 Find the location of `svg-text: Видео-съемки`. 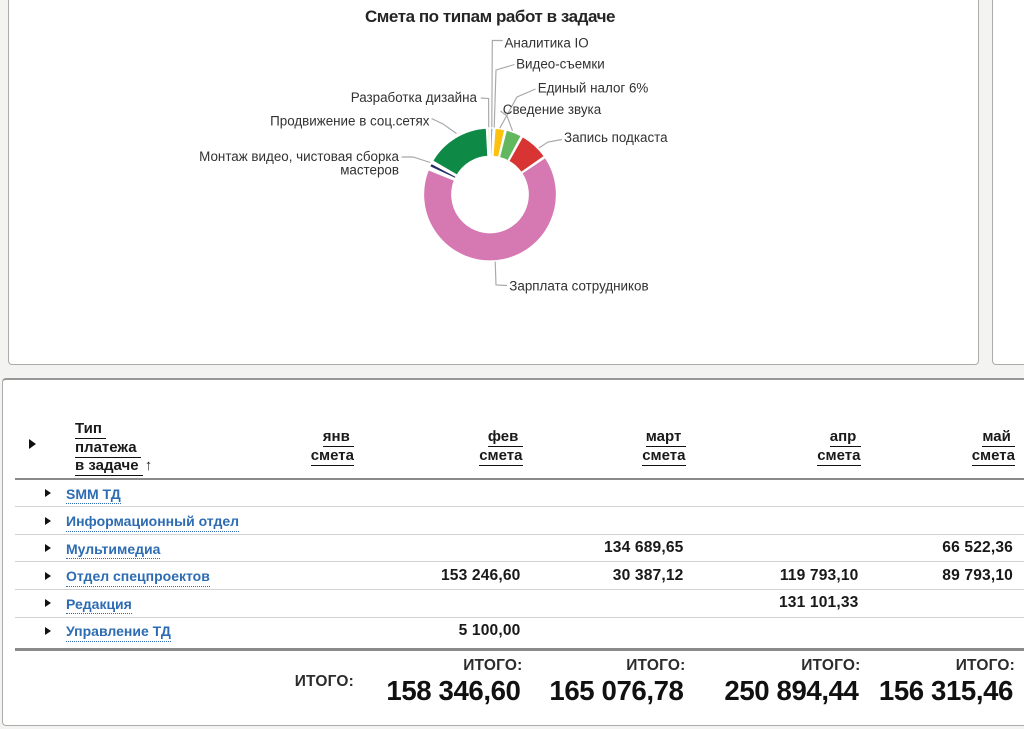

svg-text: Видео-съемки is located at coordinates (560, 63).